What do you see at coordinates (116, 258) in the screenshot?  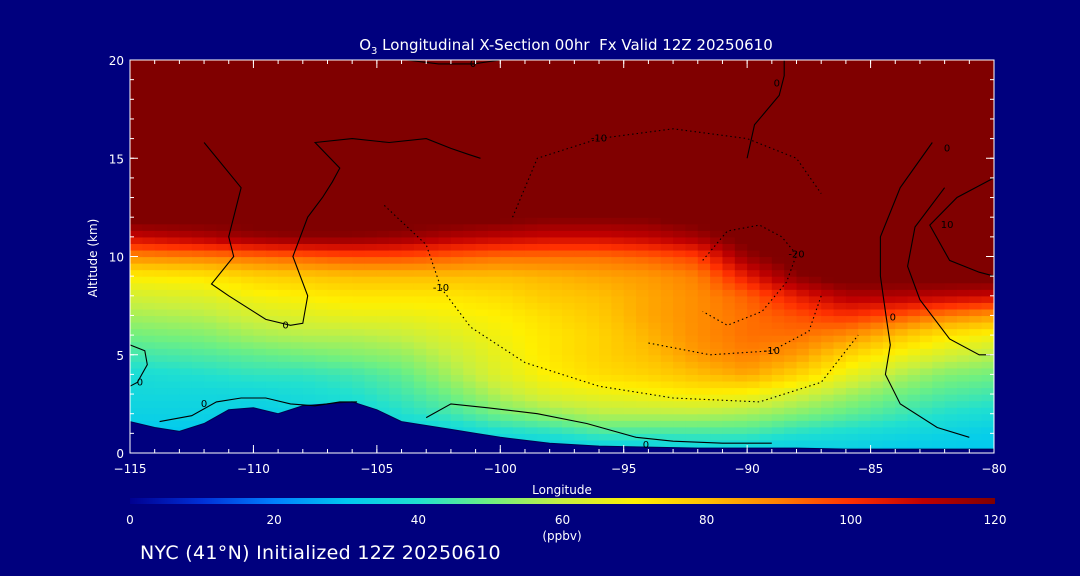 I see `y-tick-label: 10` at bounding box center [116, 258].